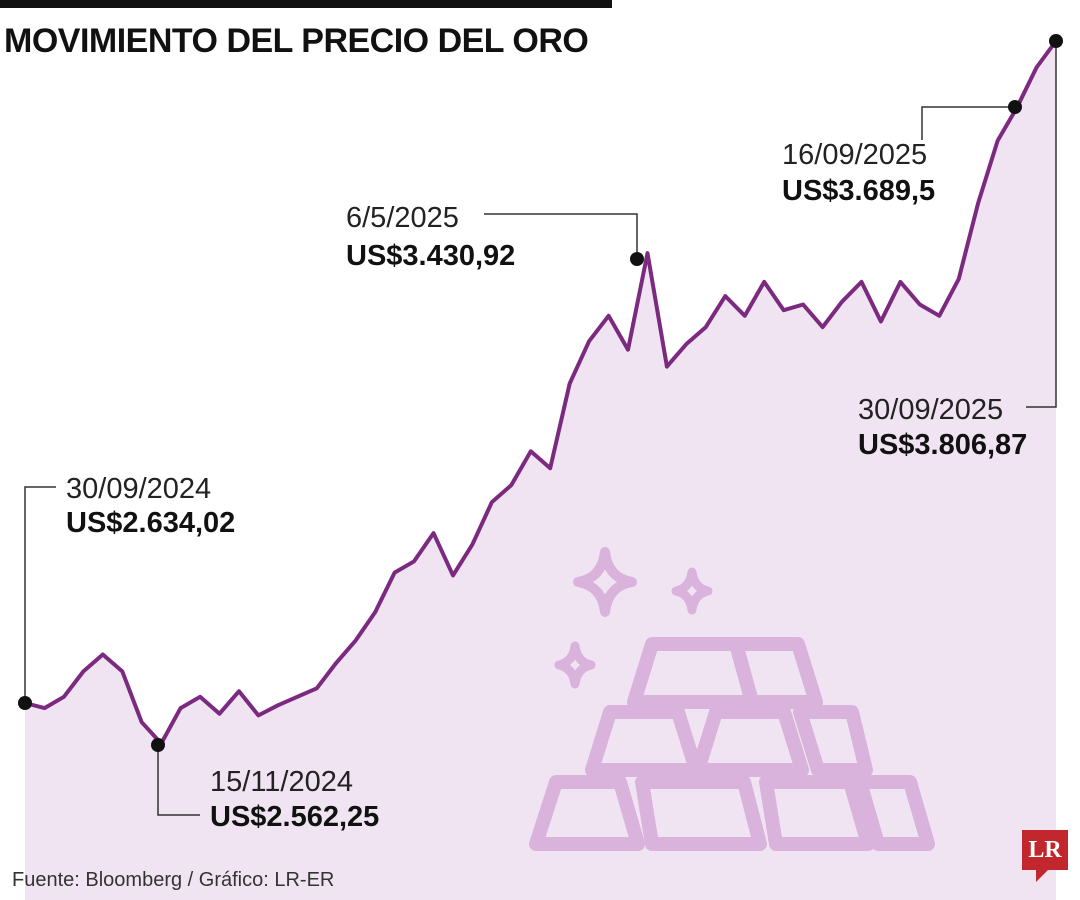 Image resolution: width=1080 pixels, height=900 pixels. I want to click on point-start, so click(25, 703).